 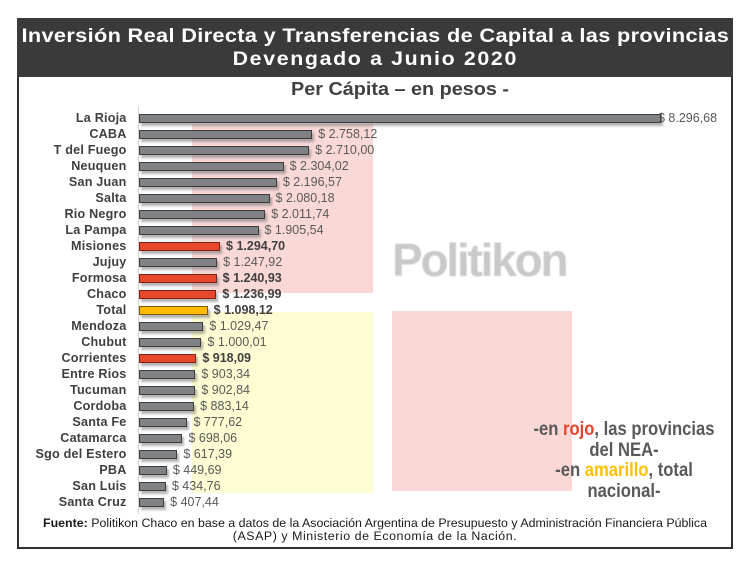 I want to click on category-label: Chubut, so click(x=104, y=342).